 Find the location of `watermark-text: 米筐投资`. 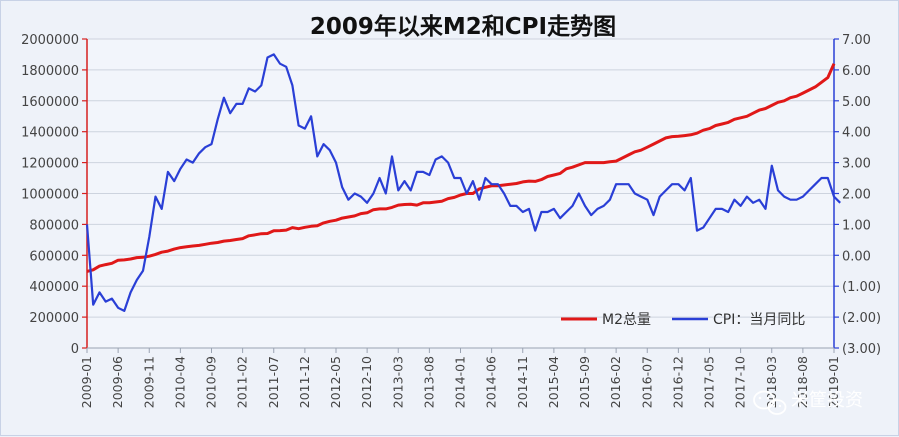

watermark-text: 米筐投资 is located at coordinates (827, 400).